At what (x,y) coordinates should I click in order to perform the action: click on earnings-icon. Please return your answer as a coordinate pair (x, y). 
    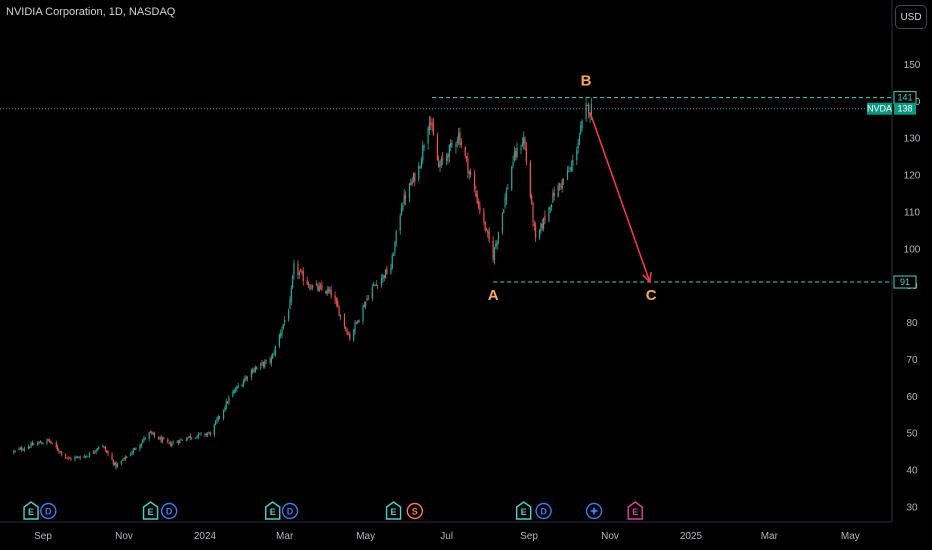
    Looking at the image, I should click on (273, 510).